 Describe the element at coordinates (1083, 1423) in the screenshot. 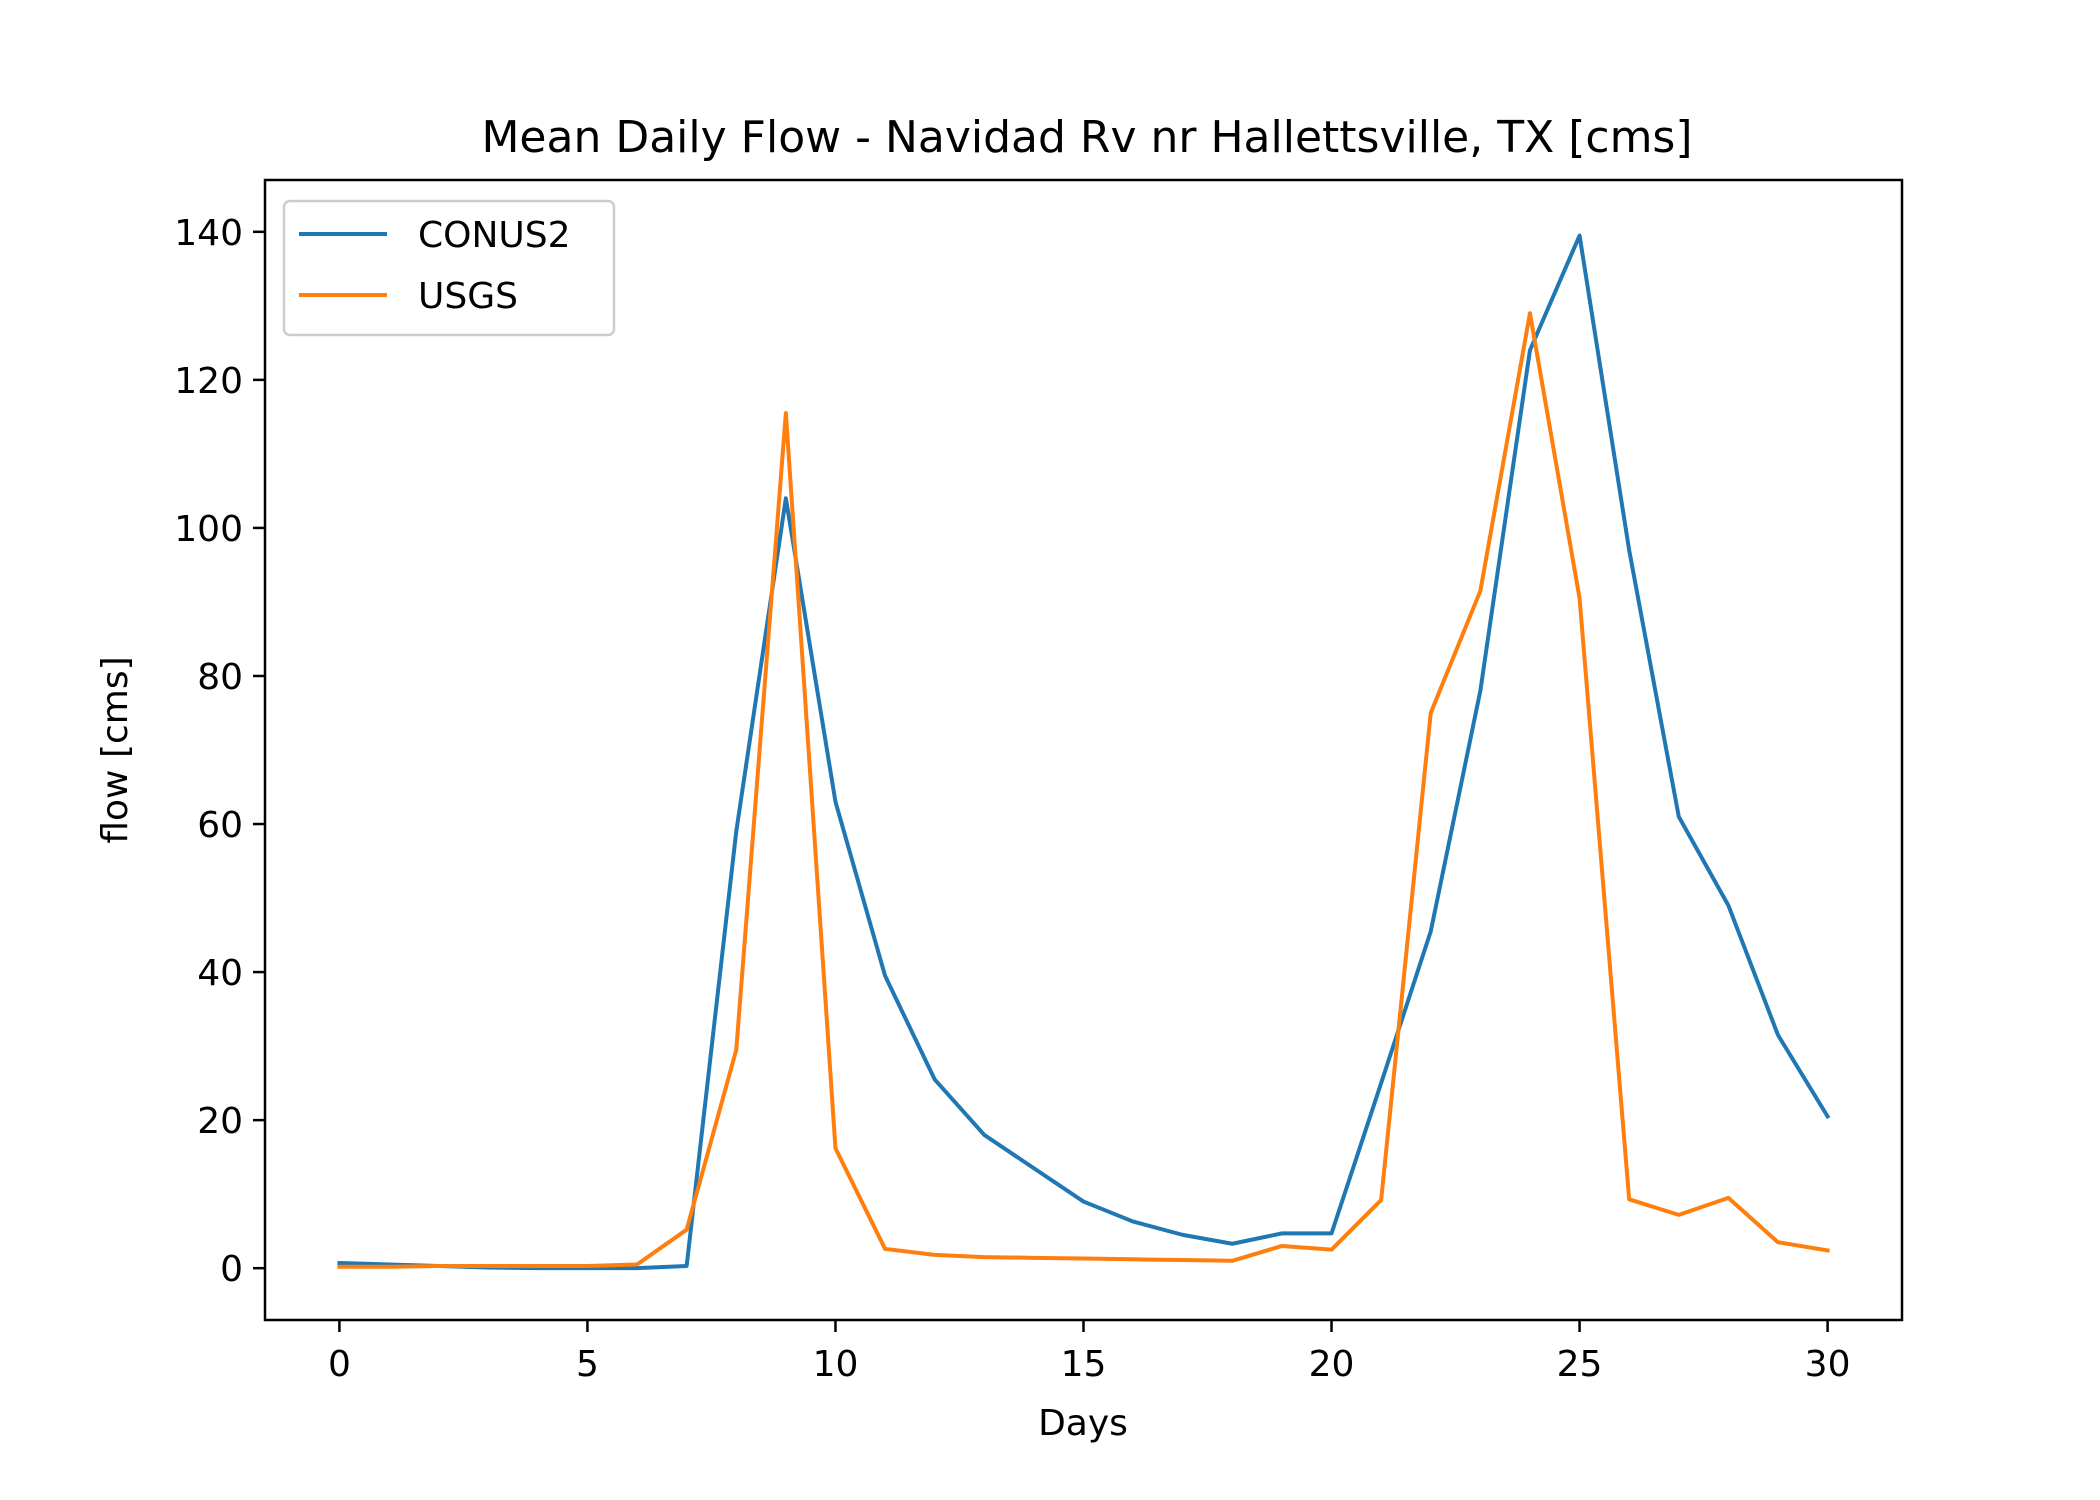

I see `x-axis-label: Days` at that location.